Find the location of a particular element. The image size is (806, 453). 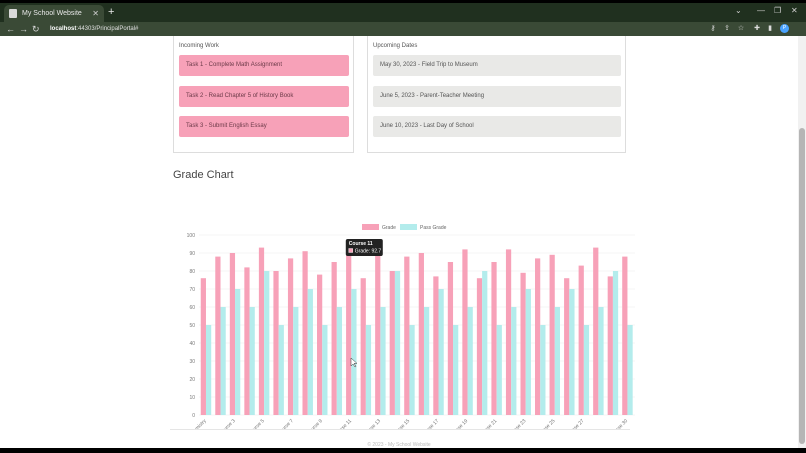

star-icon: ☆ is located at coordinates (741, 28).